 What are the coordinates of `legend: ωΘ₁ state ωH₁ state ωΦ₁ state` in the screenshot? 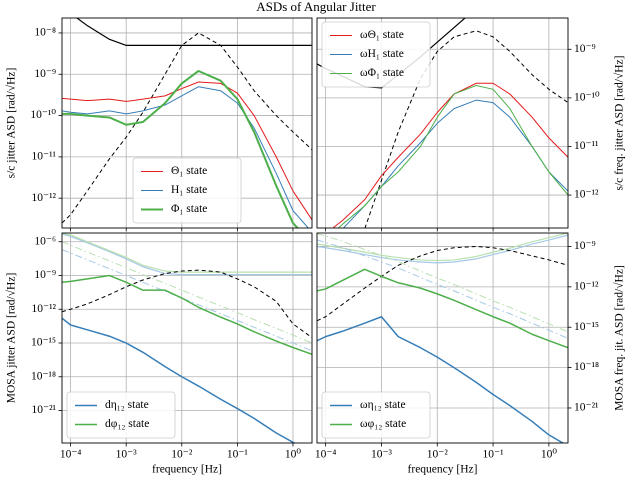 It's located at (376, 54).